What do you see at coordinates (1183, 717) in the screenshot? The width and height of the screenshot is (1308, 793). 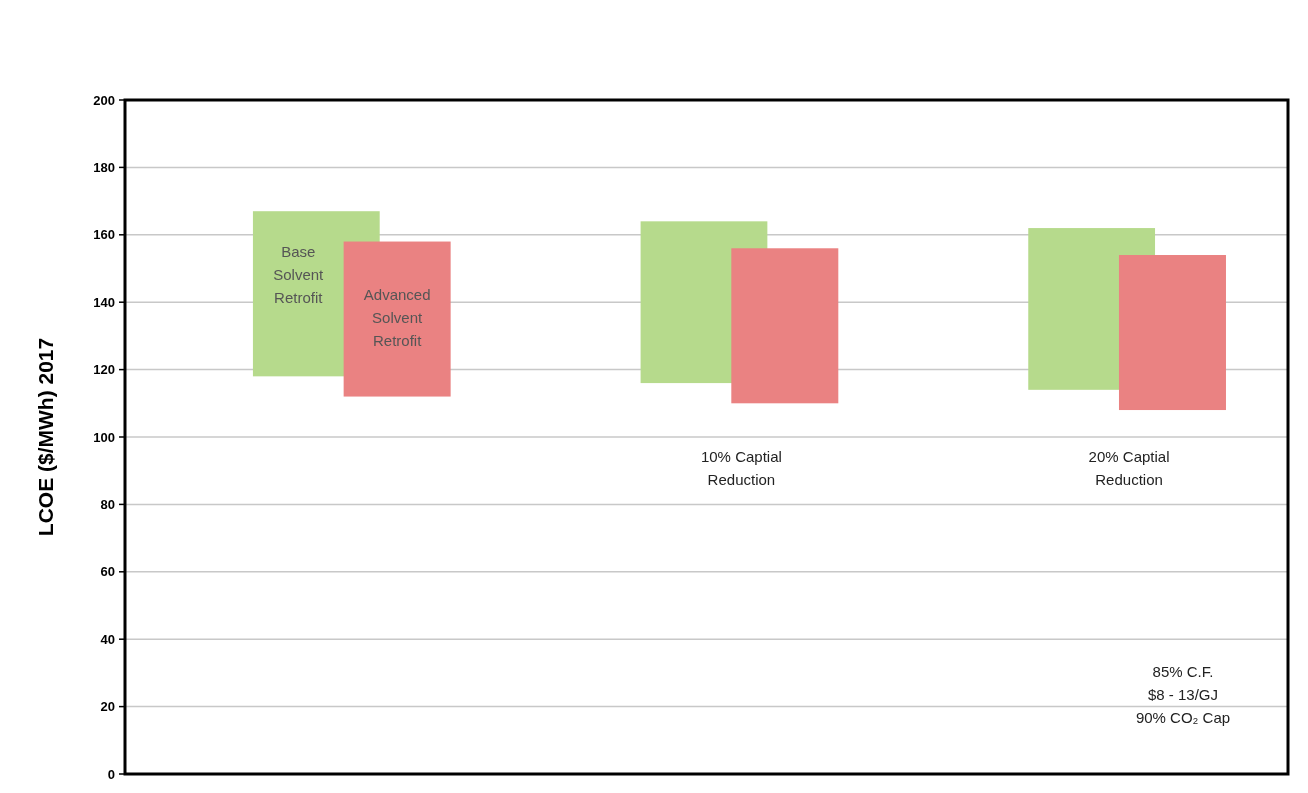 I see `annotation: 90% CO₂ Cap` at bounding box center [1183, 717].